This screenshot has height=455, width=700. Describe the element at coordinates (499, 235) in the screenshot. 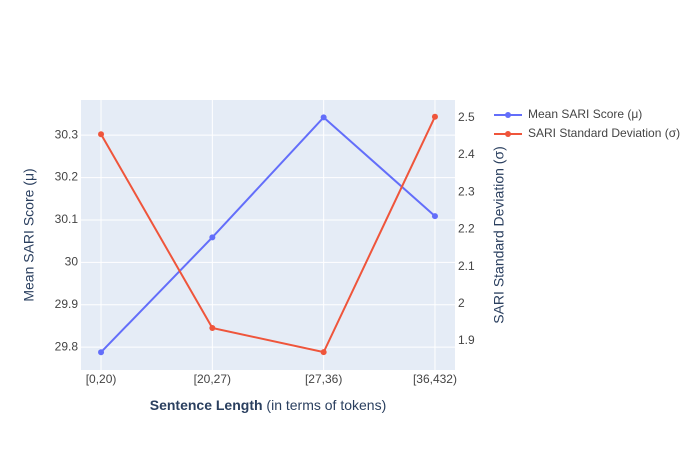

I see `y2-axis-title: SARI Standard Deviation (σ)` at that location.